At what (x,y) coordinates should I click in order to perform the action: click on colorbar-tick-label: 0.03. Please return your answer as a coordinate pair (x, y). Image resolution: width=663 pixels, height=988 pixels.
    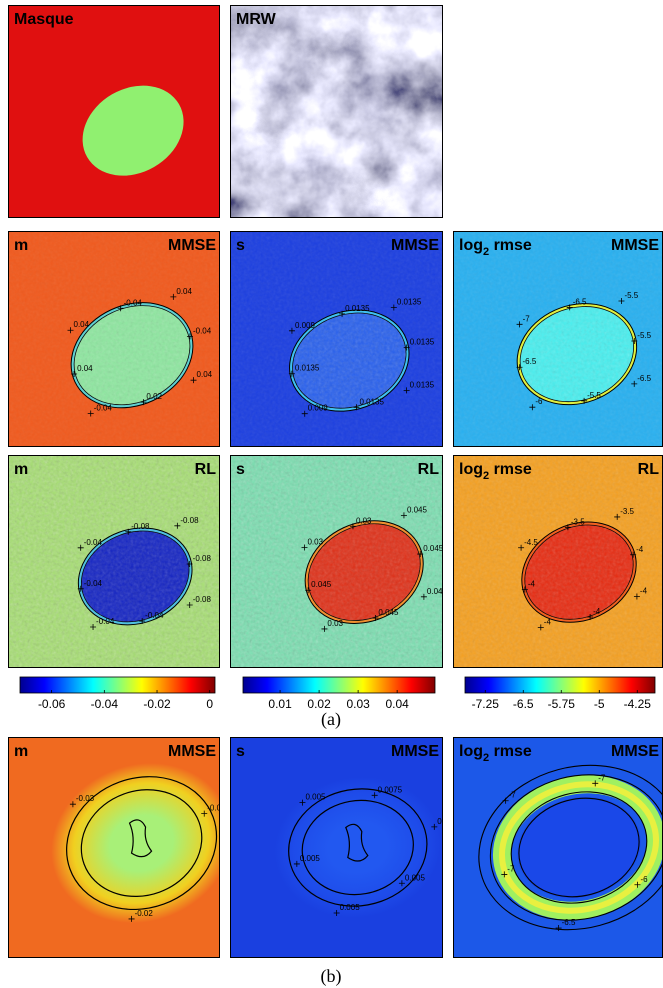
    Looking at the image, I should click on (358, 704).